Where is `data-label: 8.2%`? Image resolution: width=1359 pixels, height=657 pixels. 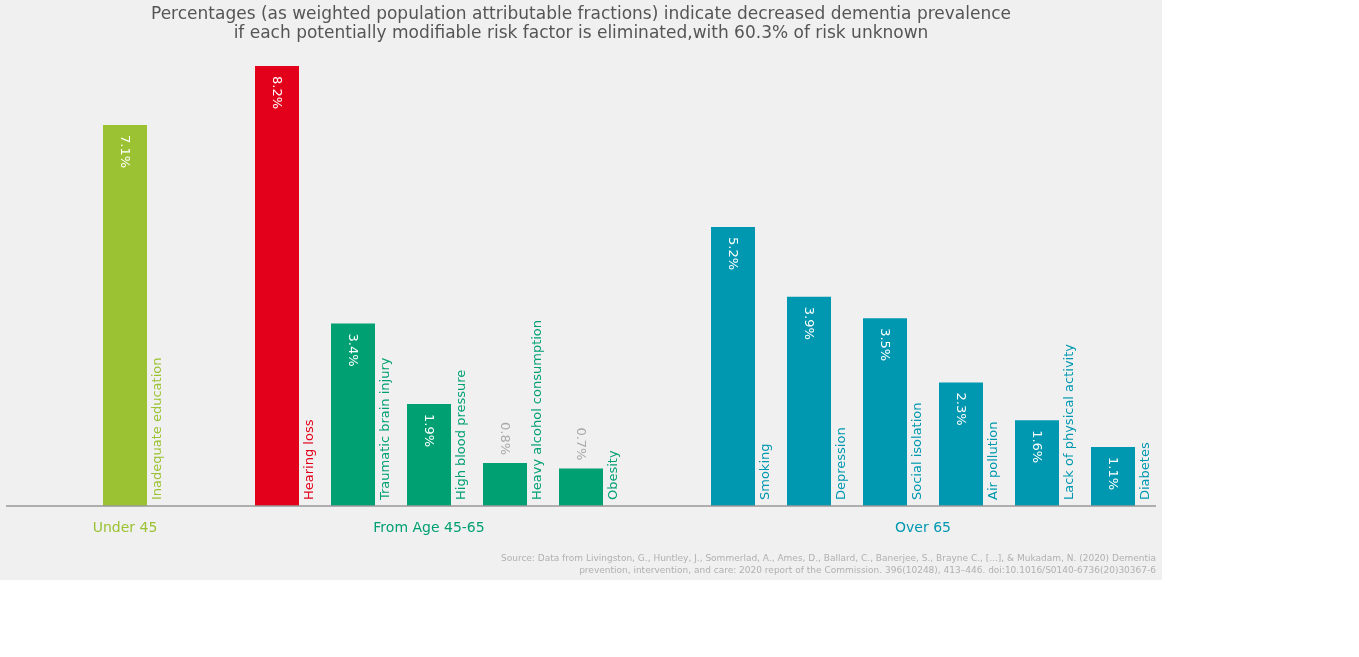 data-label: 8.2% is located at coordinates (277, 93).